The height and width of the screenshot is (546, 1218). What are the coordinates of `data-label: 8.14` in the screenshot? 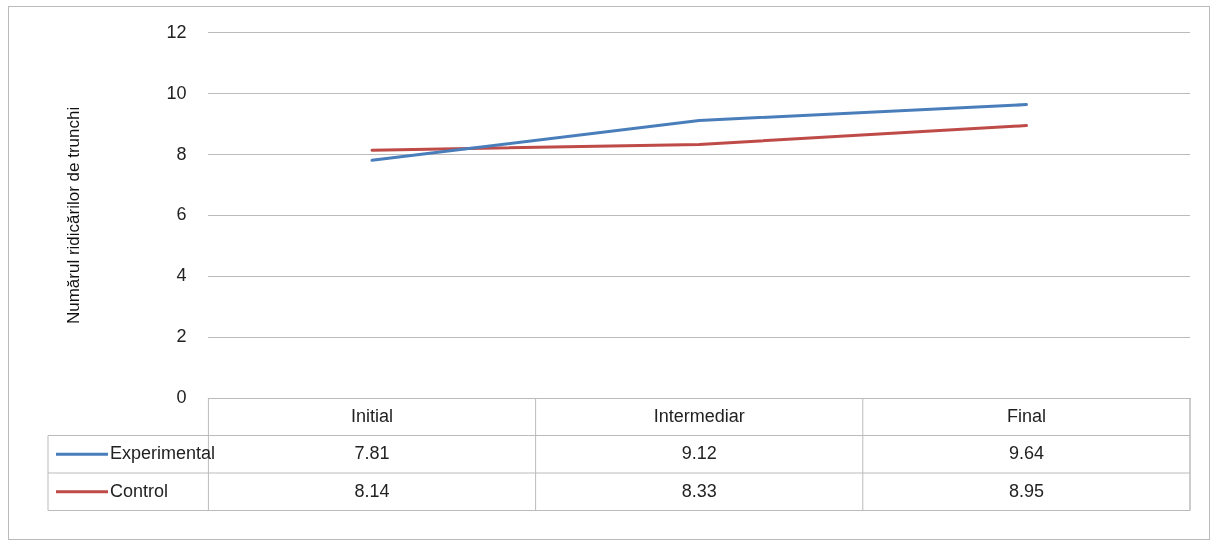 It's located at (372, 490).